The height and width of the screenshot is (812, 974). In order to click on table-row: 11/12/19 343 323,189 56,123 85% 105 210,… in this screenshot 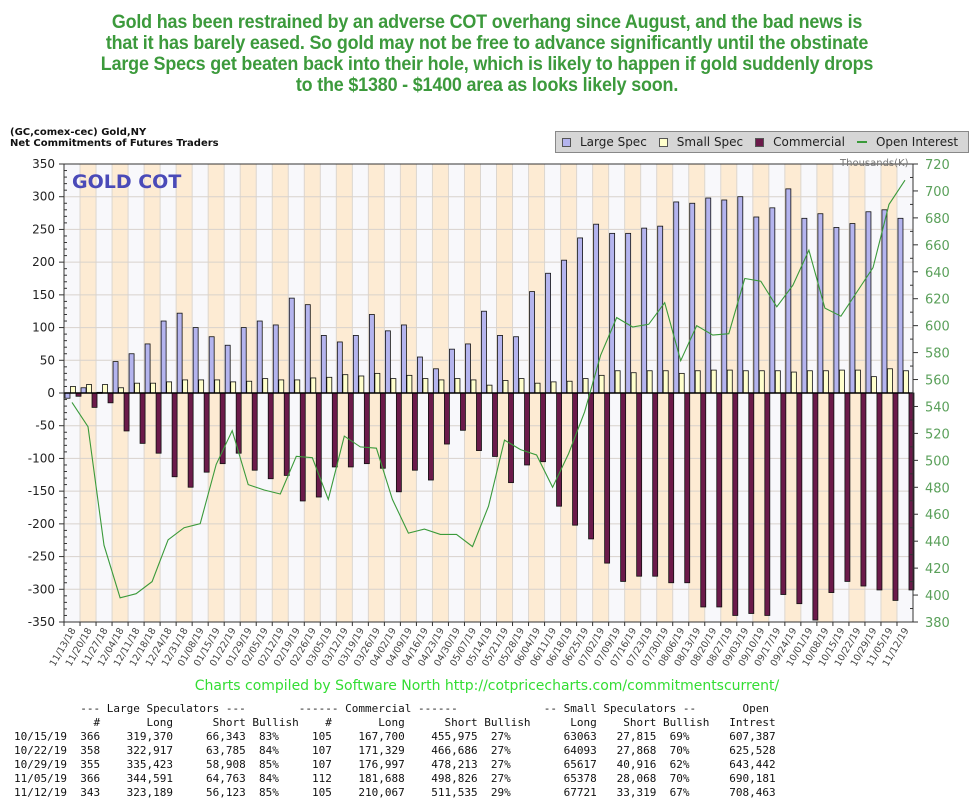, I will do `click(395, 792)`.